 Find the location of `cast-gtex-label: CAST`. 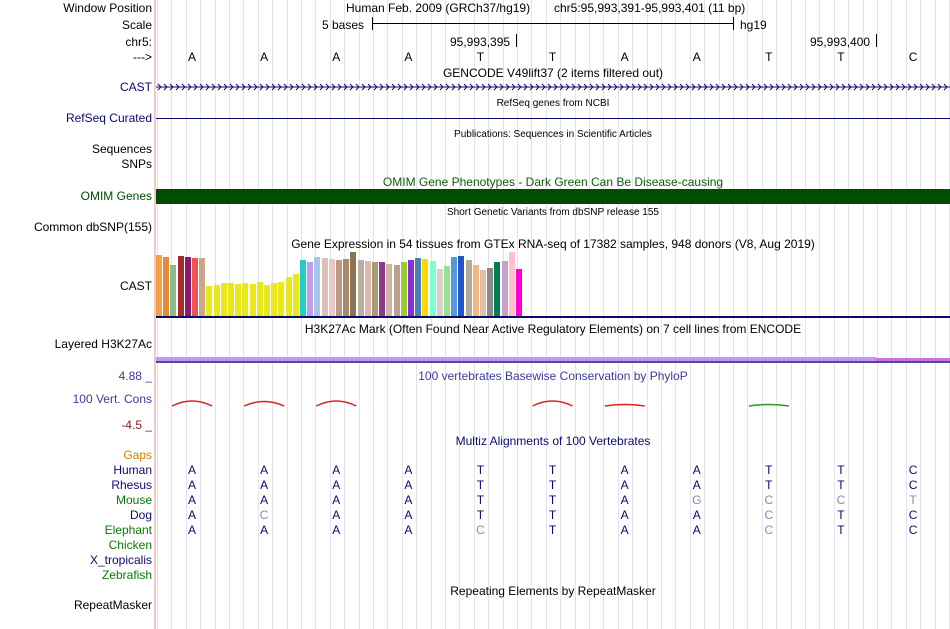

cast-gtex-label: CAST is located at coordinates (135, 286).